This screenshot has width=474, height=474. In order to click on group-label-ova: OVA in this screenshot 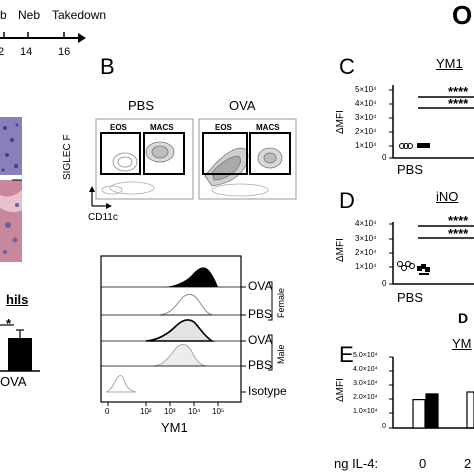, I will do `click(242, 105)`.